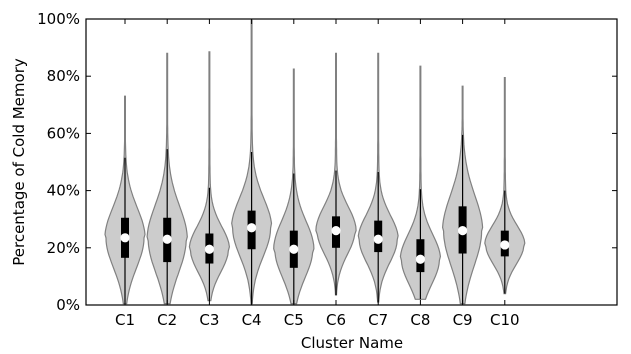 The image size is (631, 354). What do you see at coordinates (252, 320) in the screenshot?
I see `x-tick-label: C4` at bounding box center [252, 320].